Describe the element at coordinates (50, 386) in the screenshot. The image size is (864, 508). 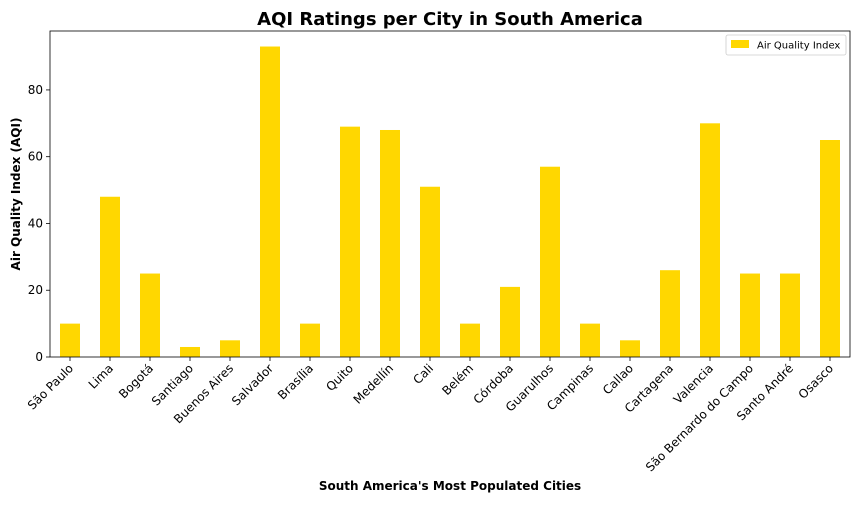
I see `x-tick-label: São Paulo` at that location.